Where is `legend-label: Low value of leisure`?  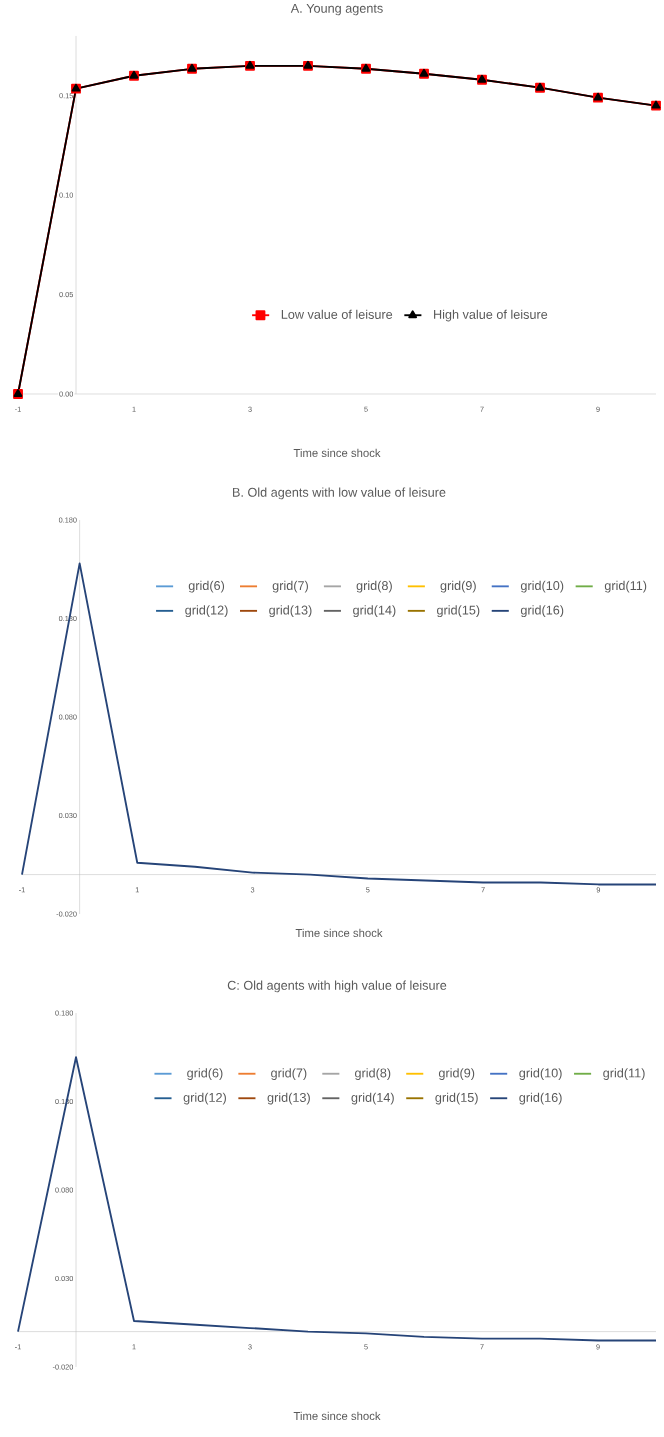
legend-label: Low value of leisure is located at coordinates (337, 314).